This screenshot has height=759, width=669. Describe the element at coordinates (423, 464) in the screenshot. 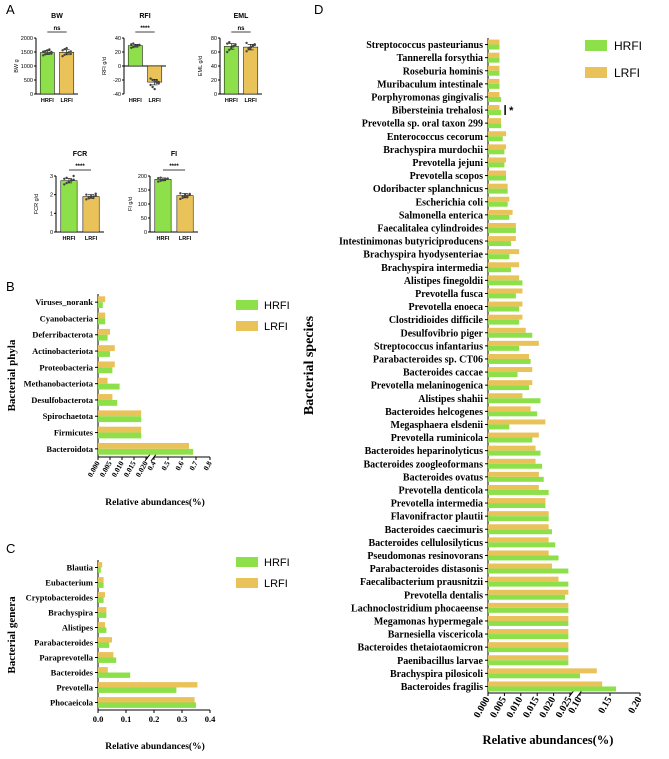

I see `category-label: Bacteroides zoogleoformans` at that location.